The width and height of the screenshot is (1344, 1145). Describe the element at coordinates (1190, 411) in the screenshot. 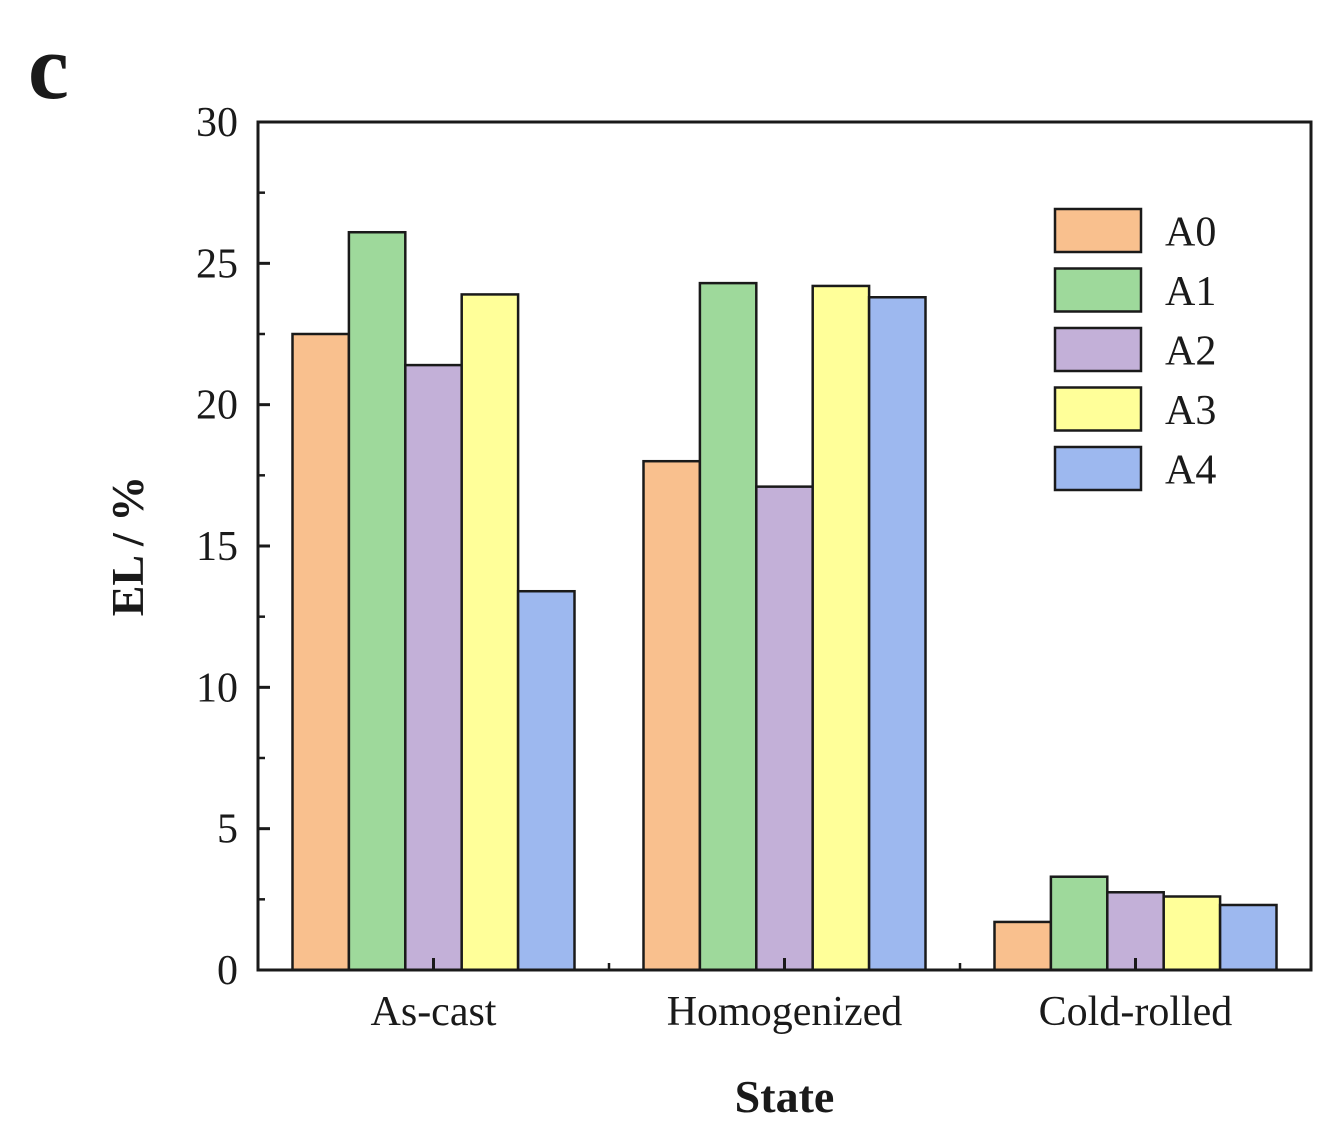

I see `legend-label-a3: A3` at that location.